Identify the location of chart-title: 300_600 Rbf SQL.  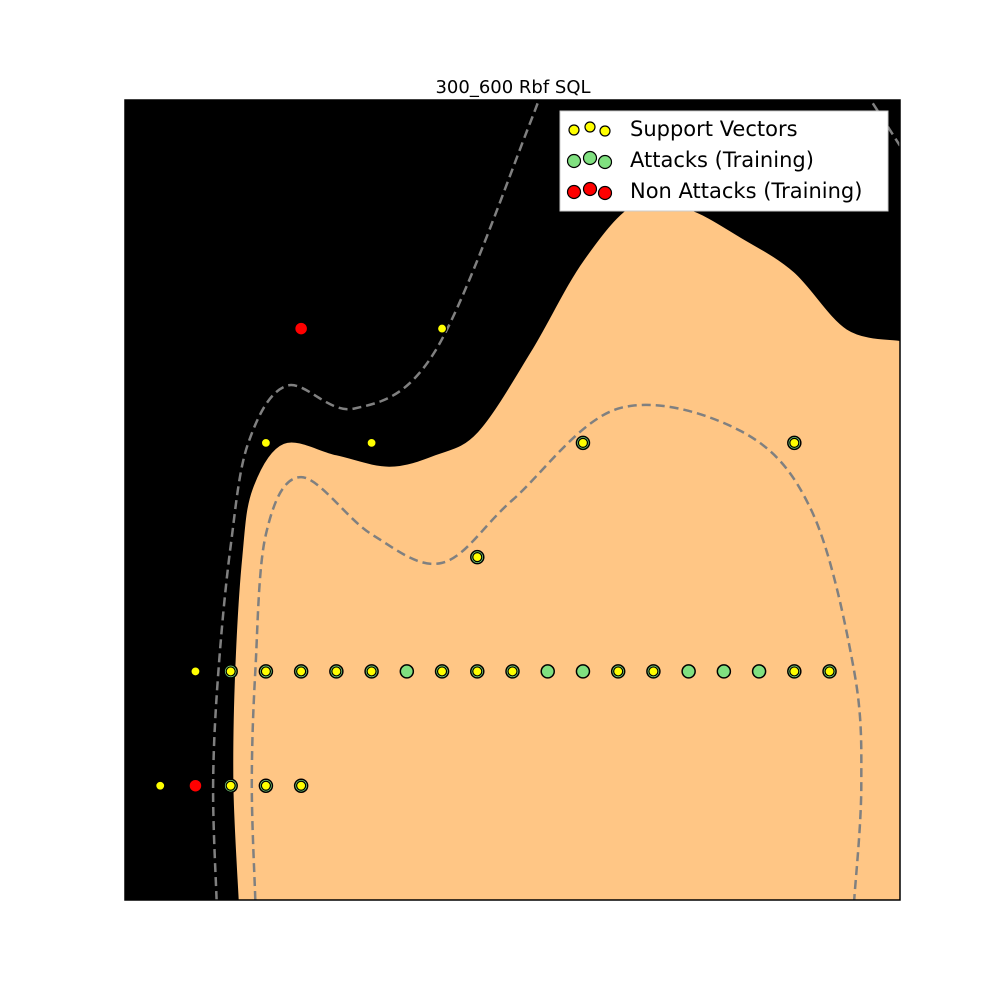
(512, 87).